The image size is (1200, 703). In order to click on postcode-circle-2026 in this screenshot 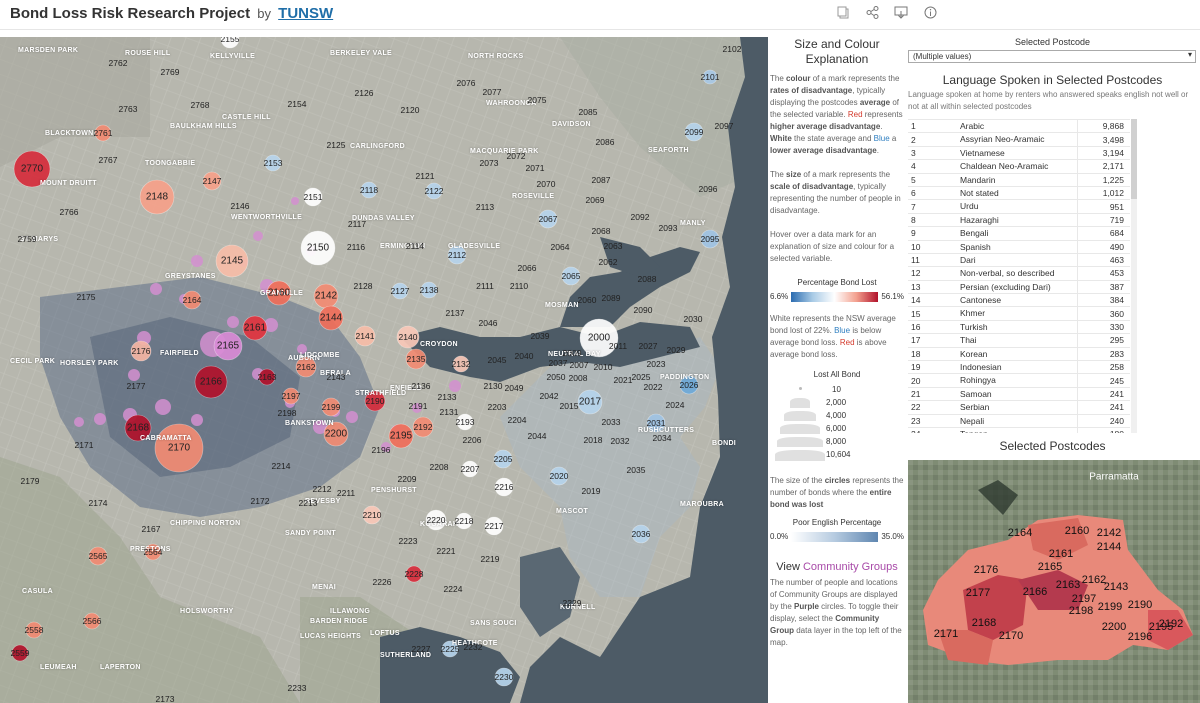, I will do `click(689, 385)`.